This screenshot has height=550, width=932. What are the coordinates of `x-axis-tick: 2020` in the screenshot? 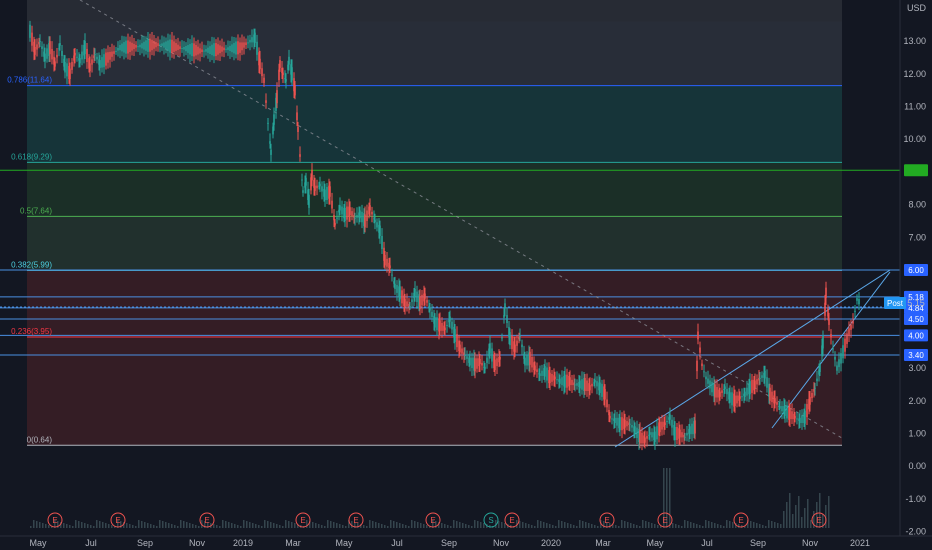 It's located at (551, 543).